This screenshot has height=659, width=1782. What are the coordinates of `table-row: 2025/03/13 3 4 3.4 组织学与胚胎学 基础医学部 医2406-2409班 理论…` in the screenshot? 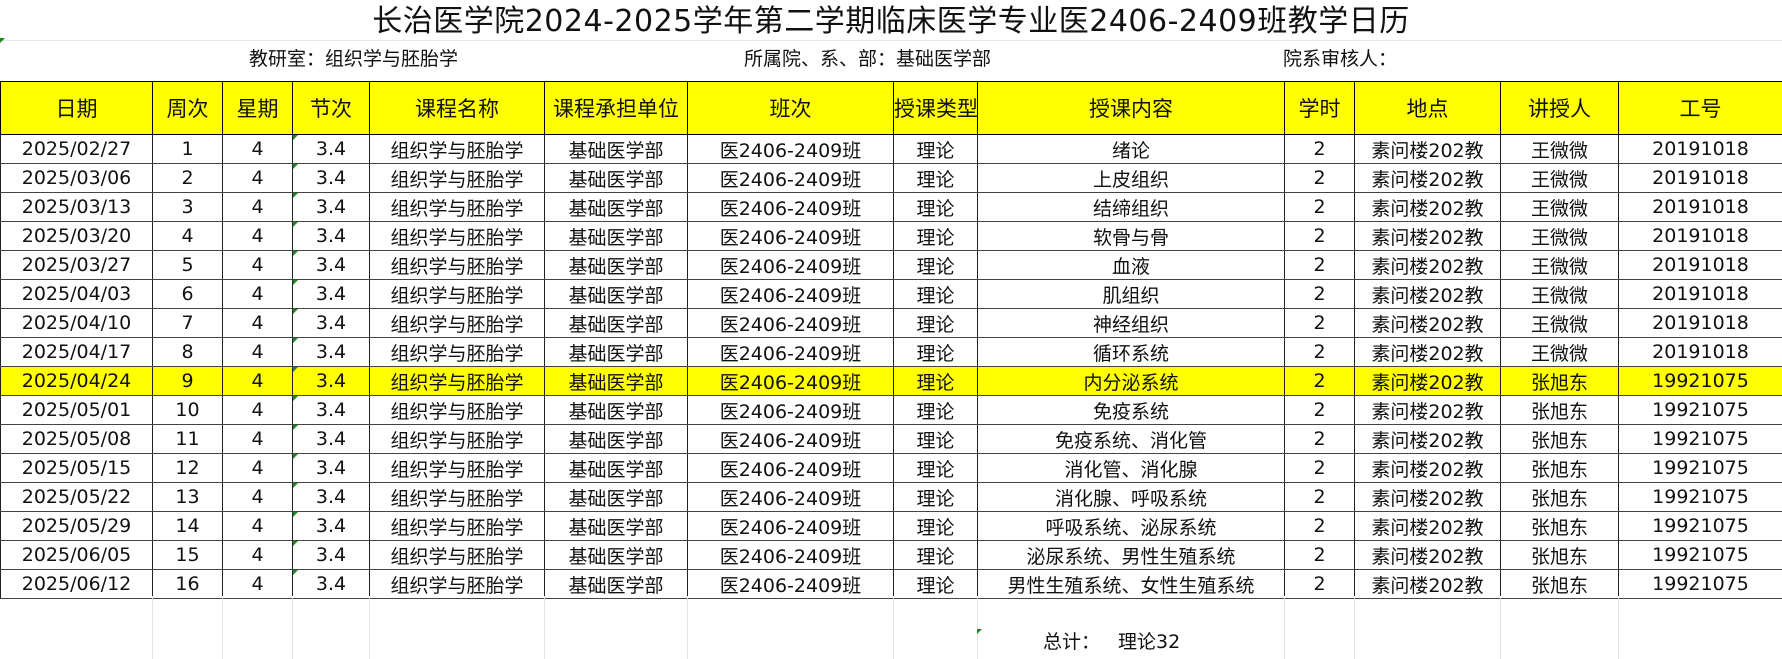 It's located at (891, 207).